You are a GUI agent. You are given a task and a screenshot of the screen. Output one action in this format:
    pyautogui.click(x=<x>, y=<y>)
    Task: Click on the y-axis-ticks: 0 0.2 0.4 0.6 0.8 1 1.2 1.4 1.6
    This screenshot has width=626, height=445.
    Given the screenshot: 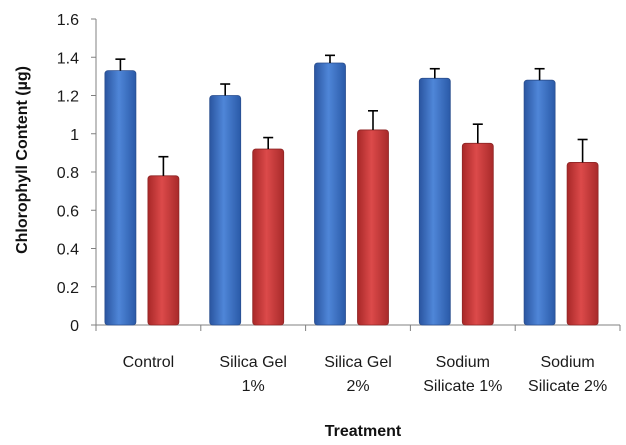 What is the action you would take?
    pyautogui.click(x=76, y=173)
    